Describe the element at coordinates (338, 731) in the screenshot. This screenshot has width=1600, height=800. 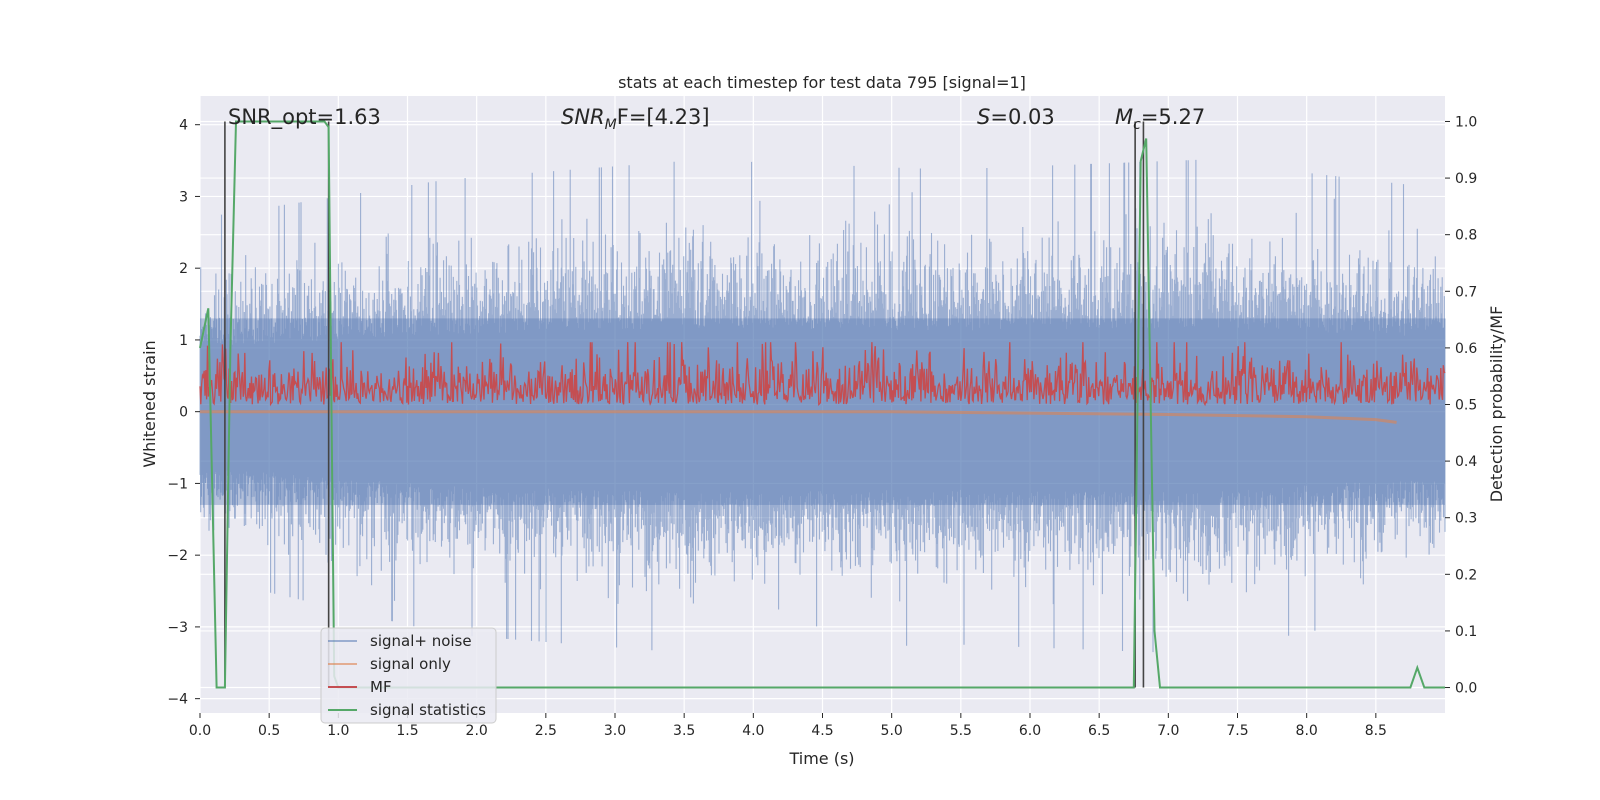
I see `x-tick-label: 1.0` at that location.